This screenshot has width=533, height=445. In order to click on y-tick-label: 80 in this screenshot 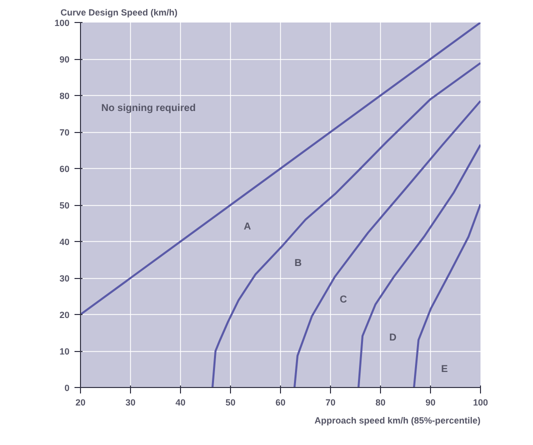, I will do `click(64, 96)`.